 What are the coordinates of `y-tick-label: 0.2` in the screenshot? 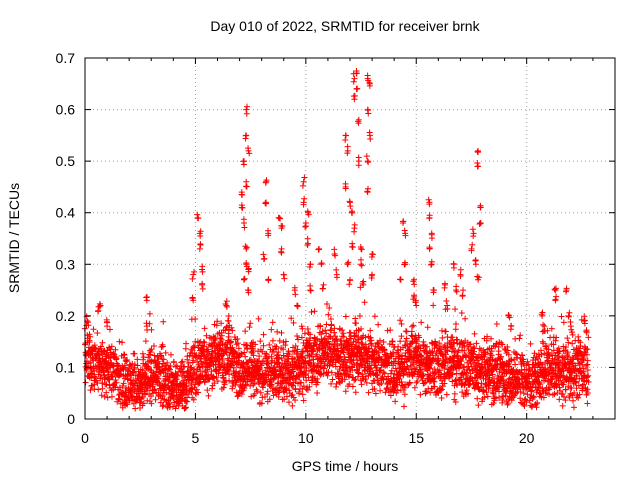 It's located at (66, 316).